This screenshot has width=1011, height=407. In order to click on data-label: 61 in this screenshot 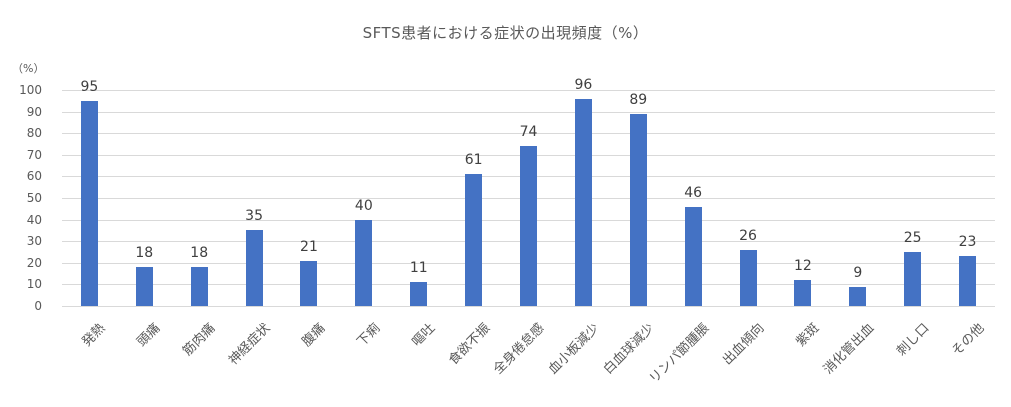, I will do `click(473, 160)`.